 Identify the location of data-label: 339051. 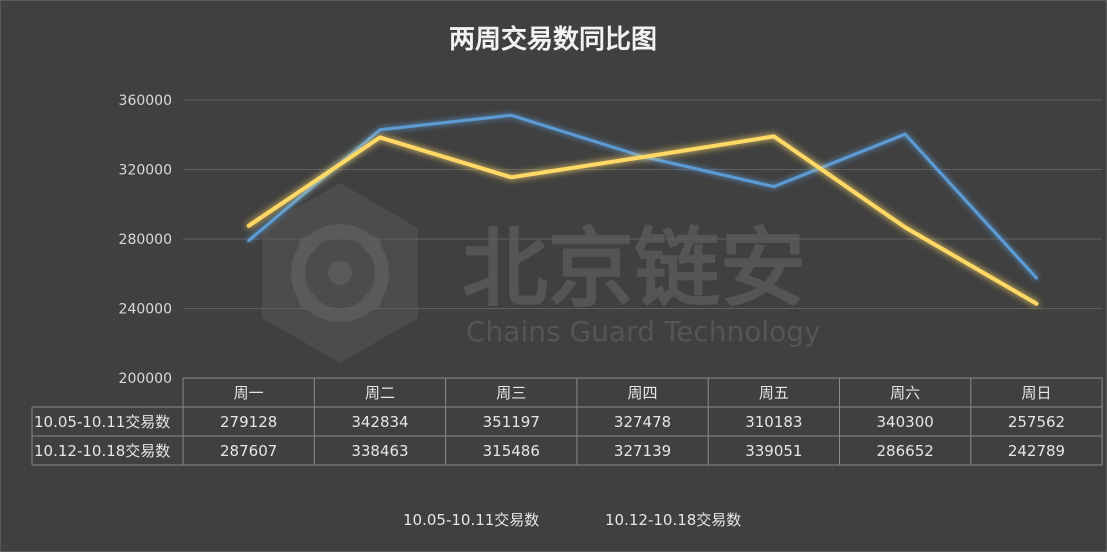
(773, 451).